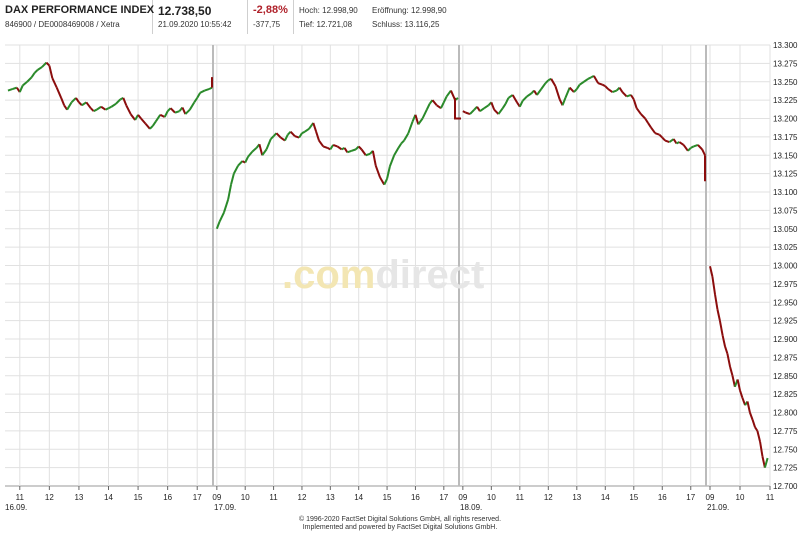  Describe the element at coordinates (245, 497) in the screenshot. I see `x-tick-label: 10` at that location.